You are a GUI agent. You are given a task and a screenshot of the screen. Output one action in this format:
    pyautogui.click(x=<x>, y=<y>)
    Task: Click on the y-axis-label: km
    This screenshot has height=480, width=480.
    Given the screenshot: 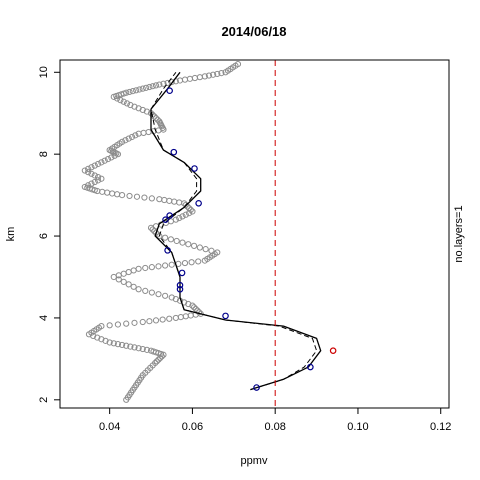 What is the action you would take?
    pyautogui.click(x=11, y=234)
    